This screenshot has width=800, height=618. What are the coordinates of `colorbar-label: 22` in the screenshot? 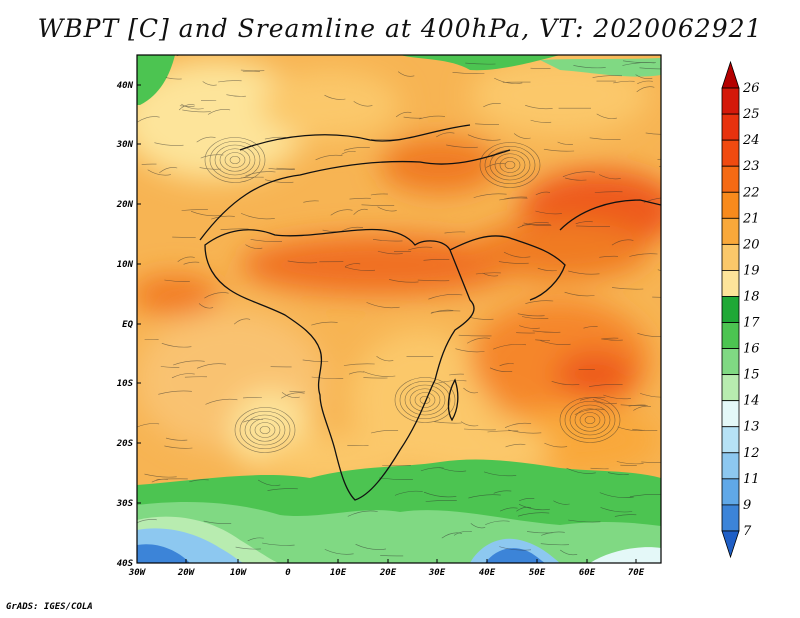 It's located at (751, 192).